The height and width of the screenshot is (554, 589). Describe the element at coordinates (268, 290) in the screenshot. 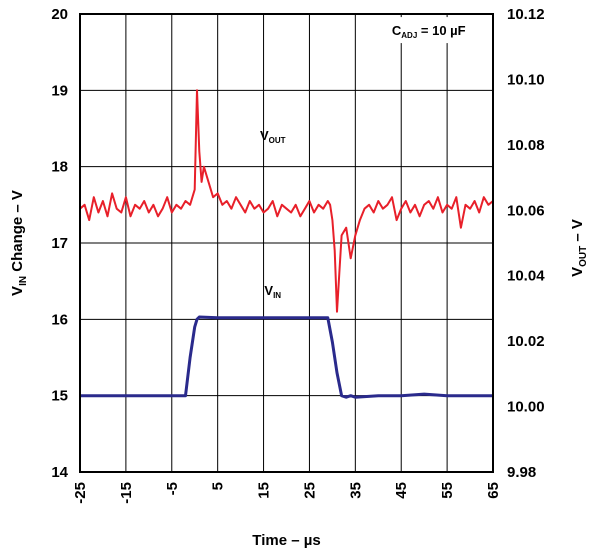

I see `vin-label-prefix: V` at that location.